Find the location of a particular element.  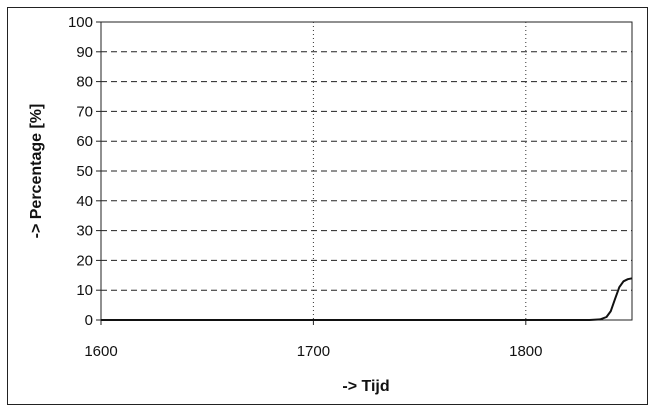

x-tick-label-1700: 1700 is located at coordinates (313, 351).